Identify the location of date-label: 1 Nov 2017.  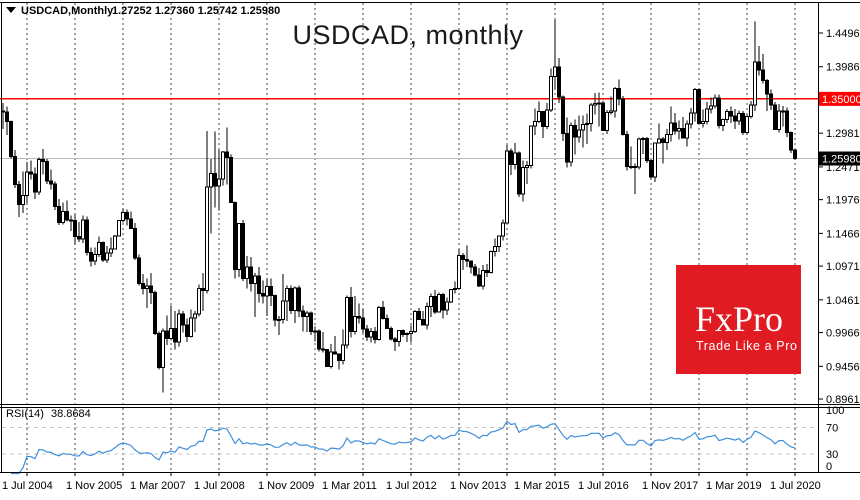
(670, 486).